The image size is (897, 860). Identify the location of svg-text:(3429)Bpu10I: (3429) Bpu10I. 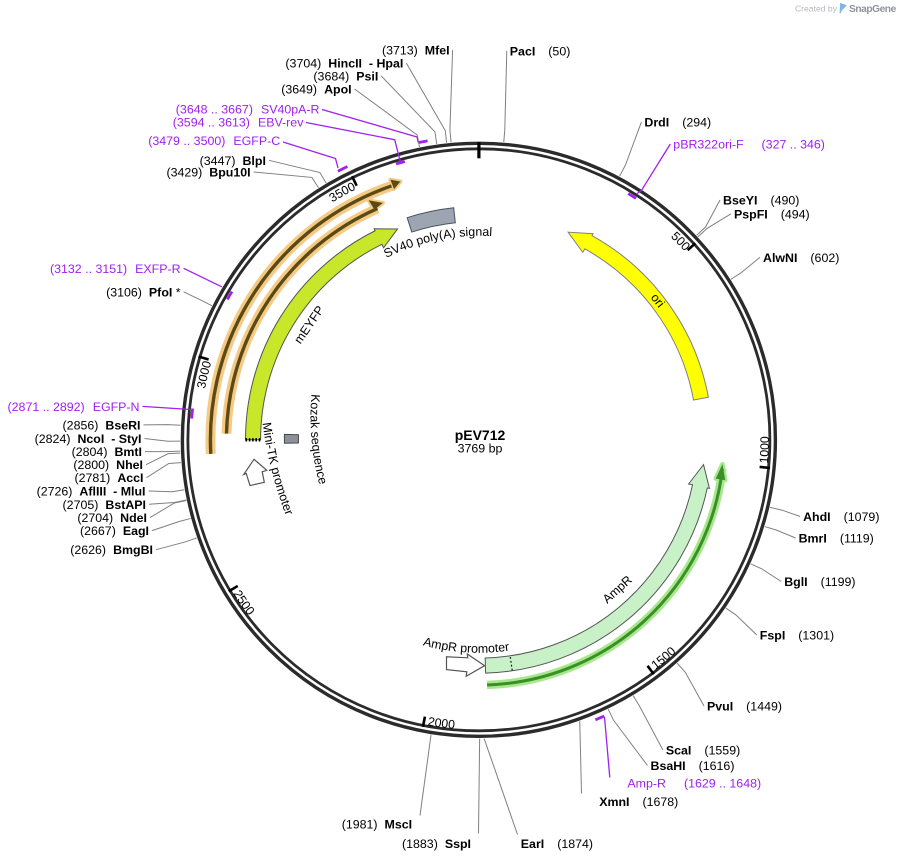
(208, 173).